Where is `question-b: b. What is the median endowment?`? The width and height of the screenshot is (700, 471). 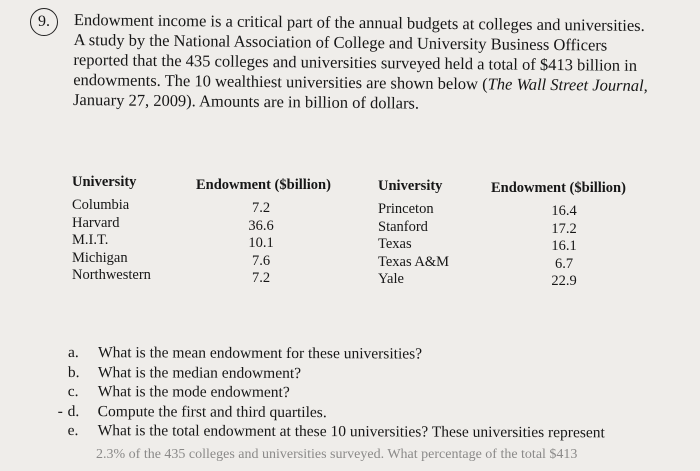
question-b: b. What is the median endowment? is located at coordinates (378, 373).